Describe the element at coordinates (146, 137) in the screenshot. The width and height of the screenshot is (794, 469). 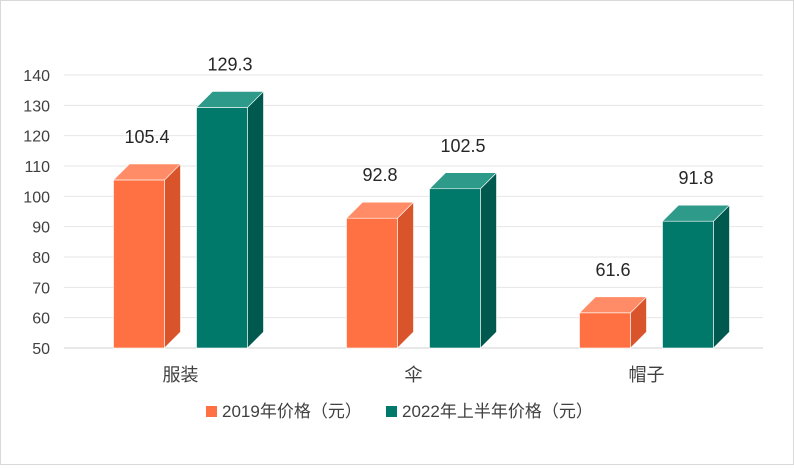
I see `data-label: 105.4` at that location.